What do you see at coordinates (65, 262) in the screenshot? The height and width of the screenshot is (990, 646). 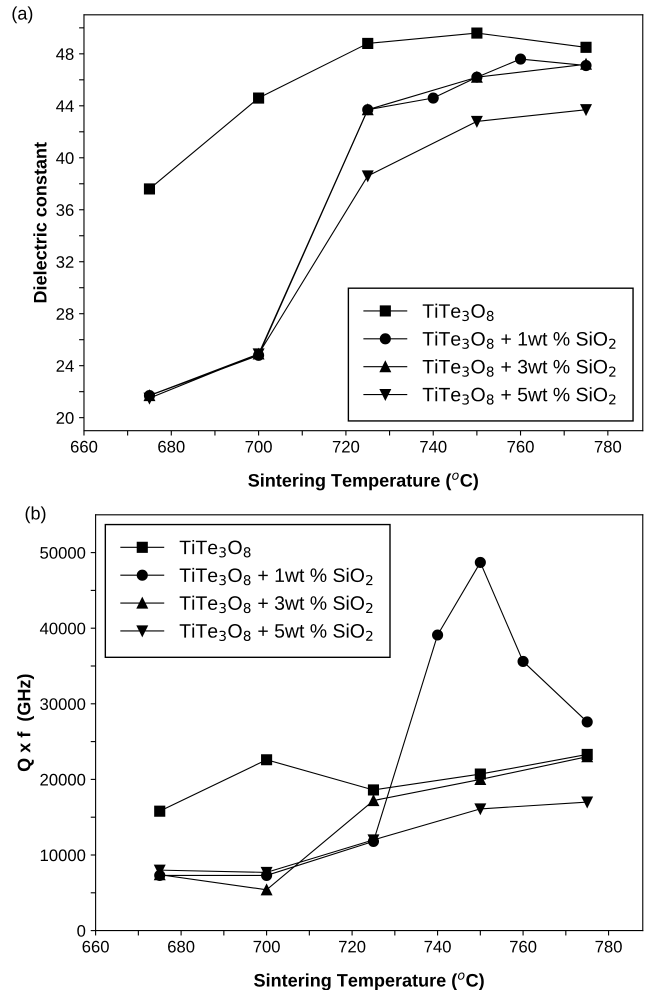 I see `y-tick-label: 32` at bounding box center [65, 262].